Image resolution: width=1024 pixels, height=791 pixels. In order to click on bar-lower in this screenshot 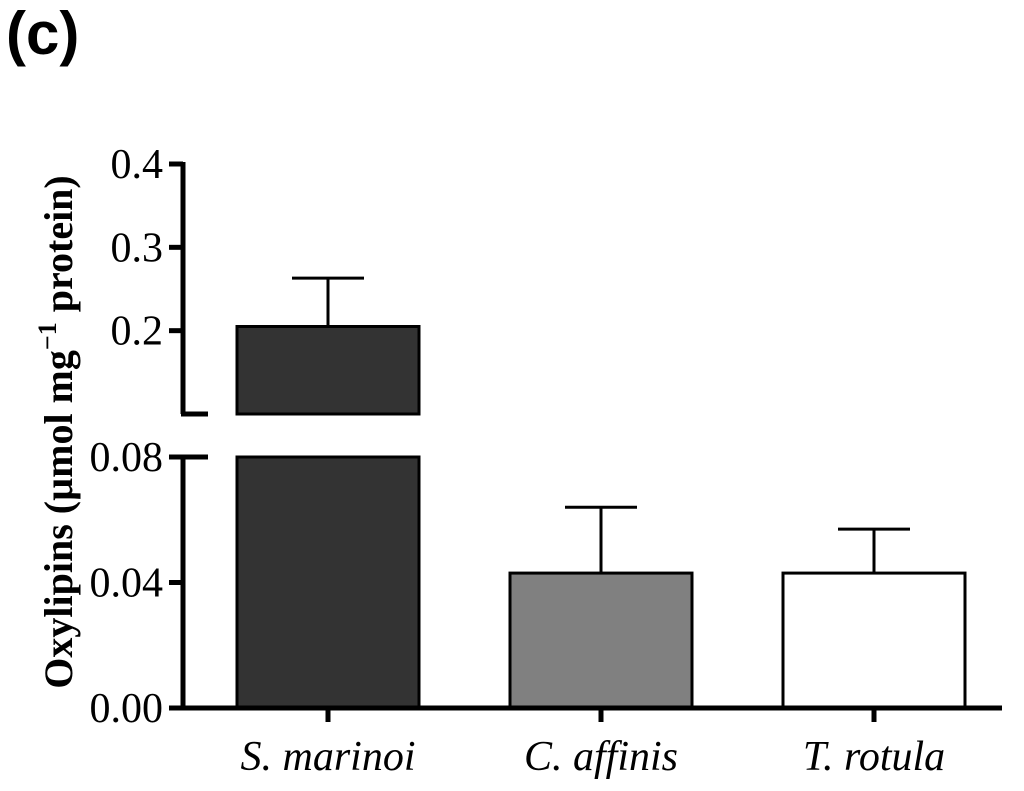, I will do `click(328, 582)`.